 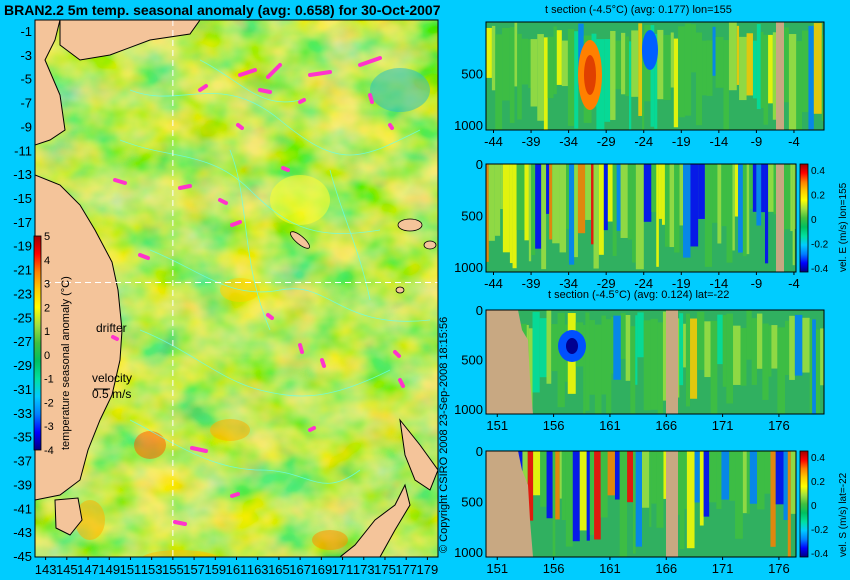 I want to click on section-v-lat-colorbar: vel. S (m/s) lat=-22, so click(x=824, y=504).